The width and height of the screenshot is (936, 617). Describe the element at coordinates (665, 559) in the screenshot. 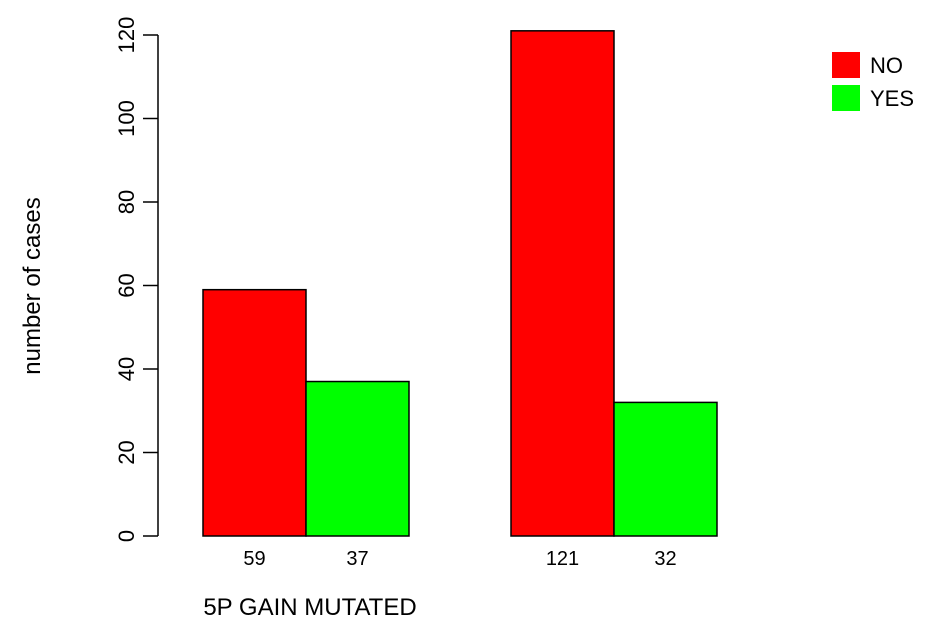

I see `bar-value-label: 32` at that location.